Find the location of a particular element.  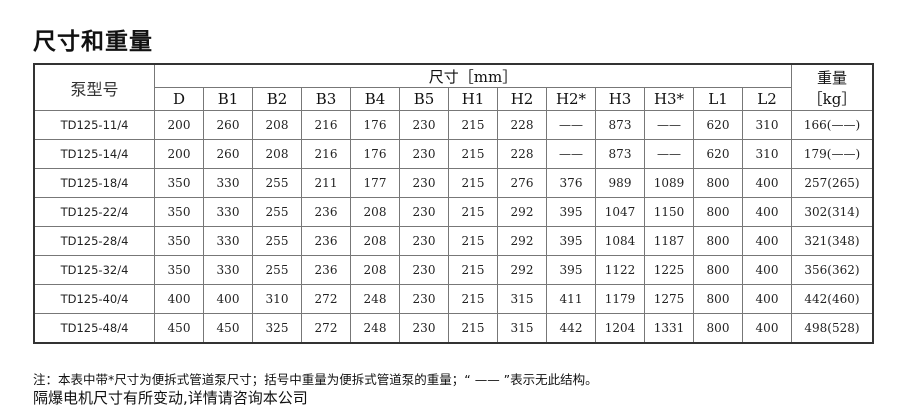

model-cell: TD125-40/4 is located at coordinates (94, 299).